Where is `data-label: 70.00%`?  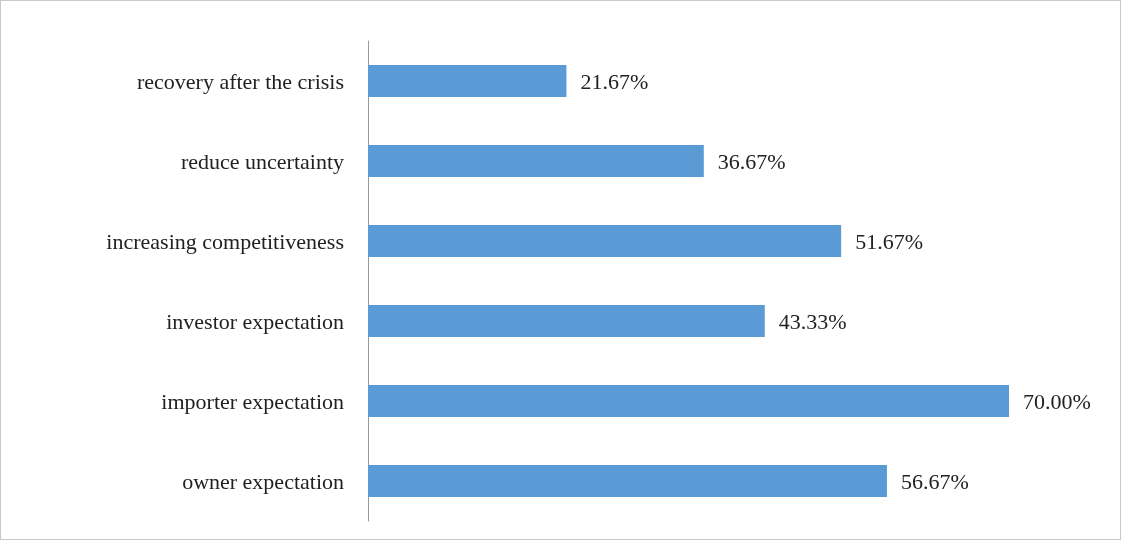 data-label: 70.00% is located at coordinates (1057, 401).